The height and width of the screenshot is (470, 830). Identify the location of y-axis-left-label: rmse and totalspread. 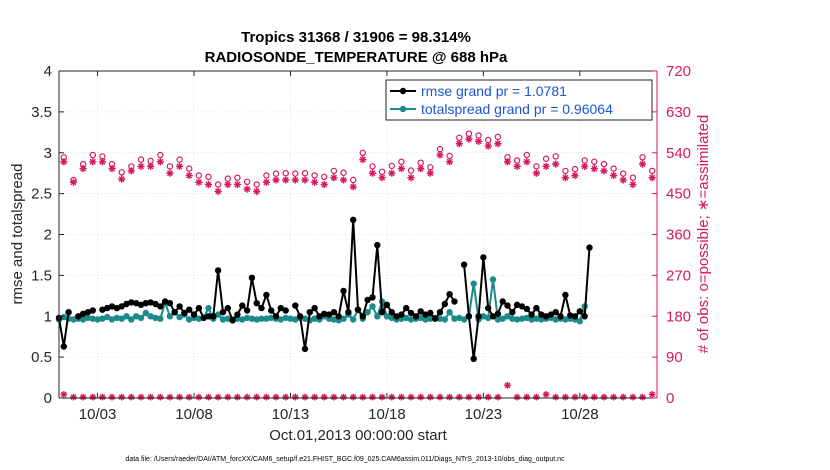
(17, 234).